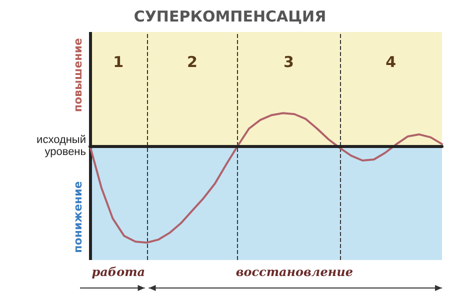 This screenshot has width=460, height=300. Describe the element at coordinates (119, 272) in the screenshot. I see `text: работа` at that location.